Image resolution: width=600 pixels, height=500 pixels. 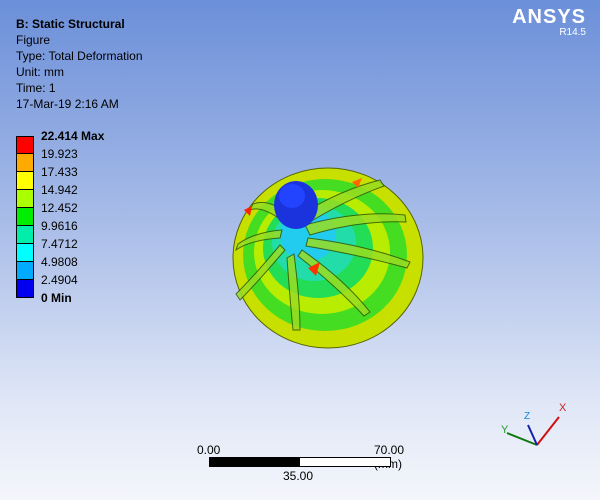 I want to click on z-label: Z, so click(x=527, y=416).